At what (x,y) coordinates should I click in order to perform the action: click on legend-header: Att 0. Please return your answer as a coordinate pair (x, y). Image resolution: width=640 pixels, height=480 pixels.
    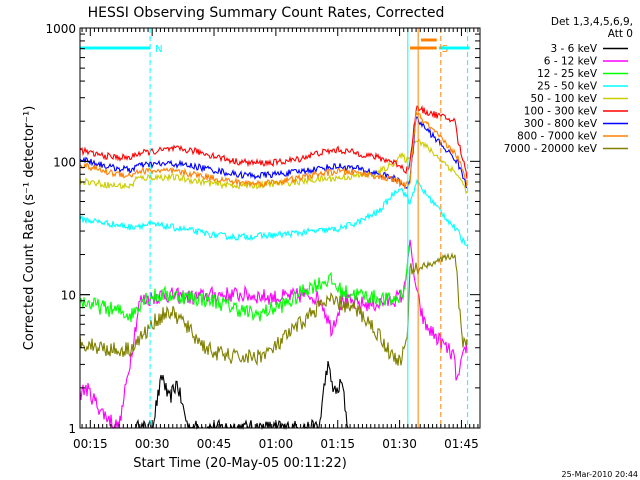
    Looking at the image, I should click on (620, 34).